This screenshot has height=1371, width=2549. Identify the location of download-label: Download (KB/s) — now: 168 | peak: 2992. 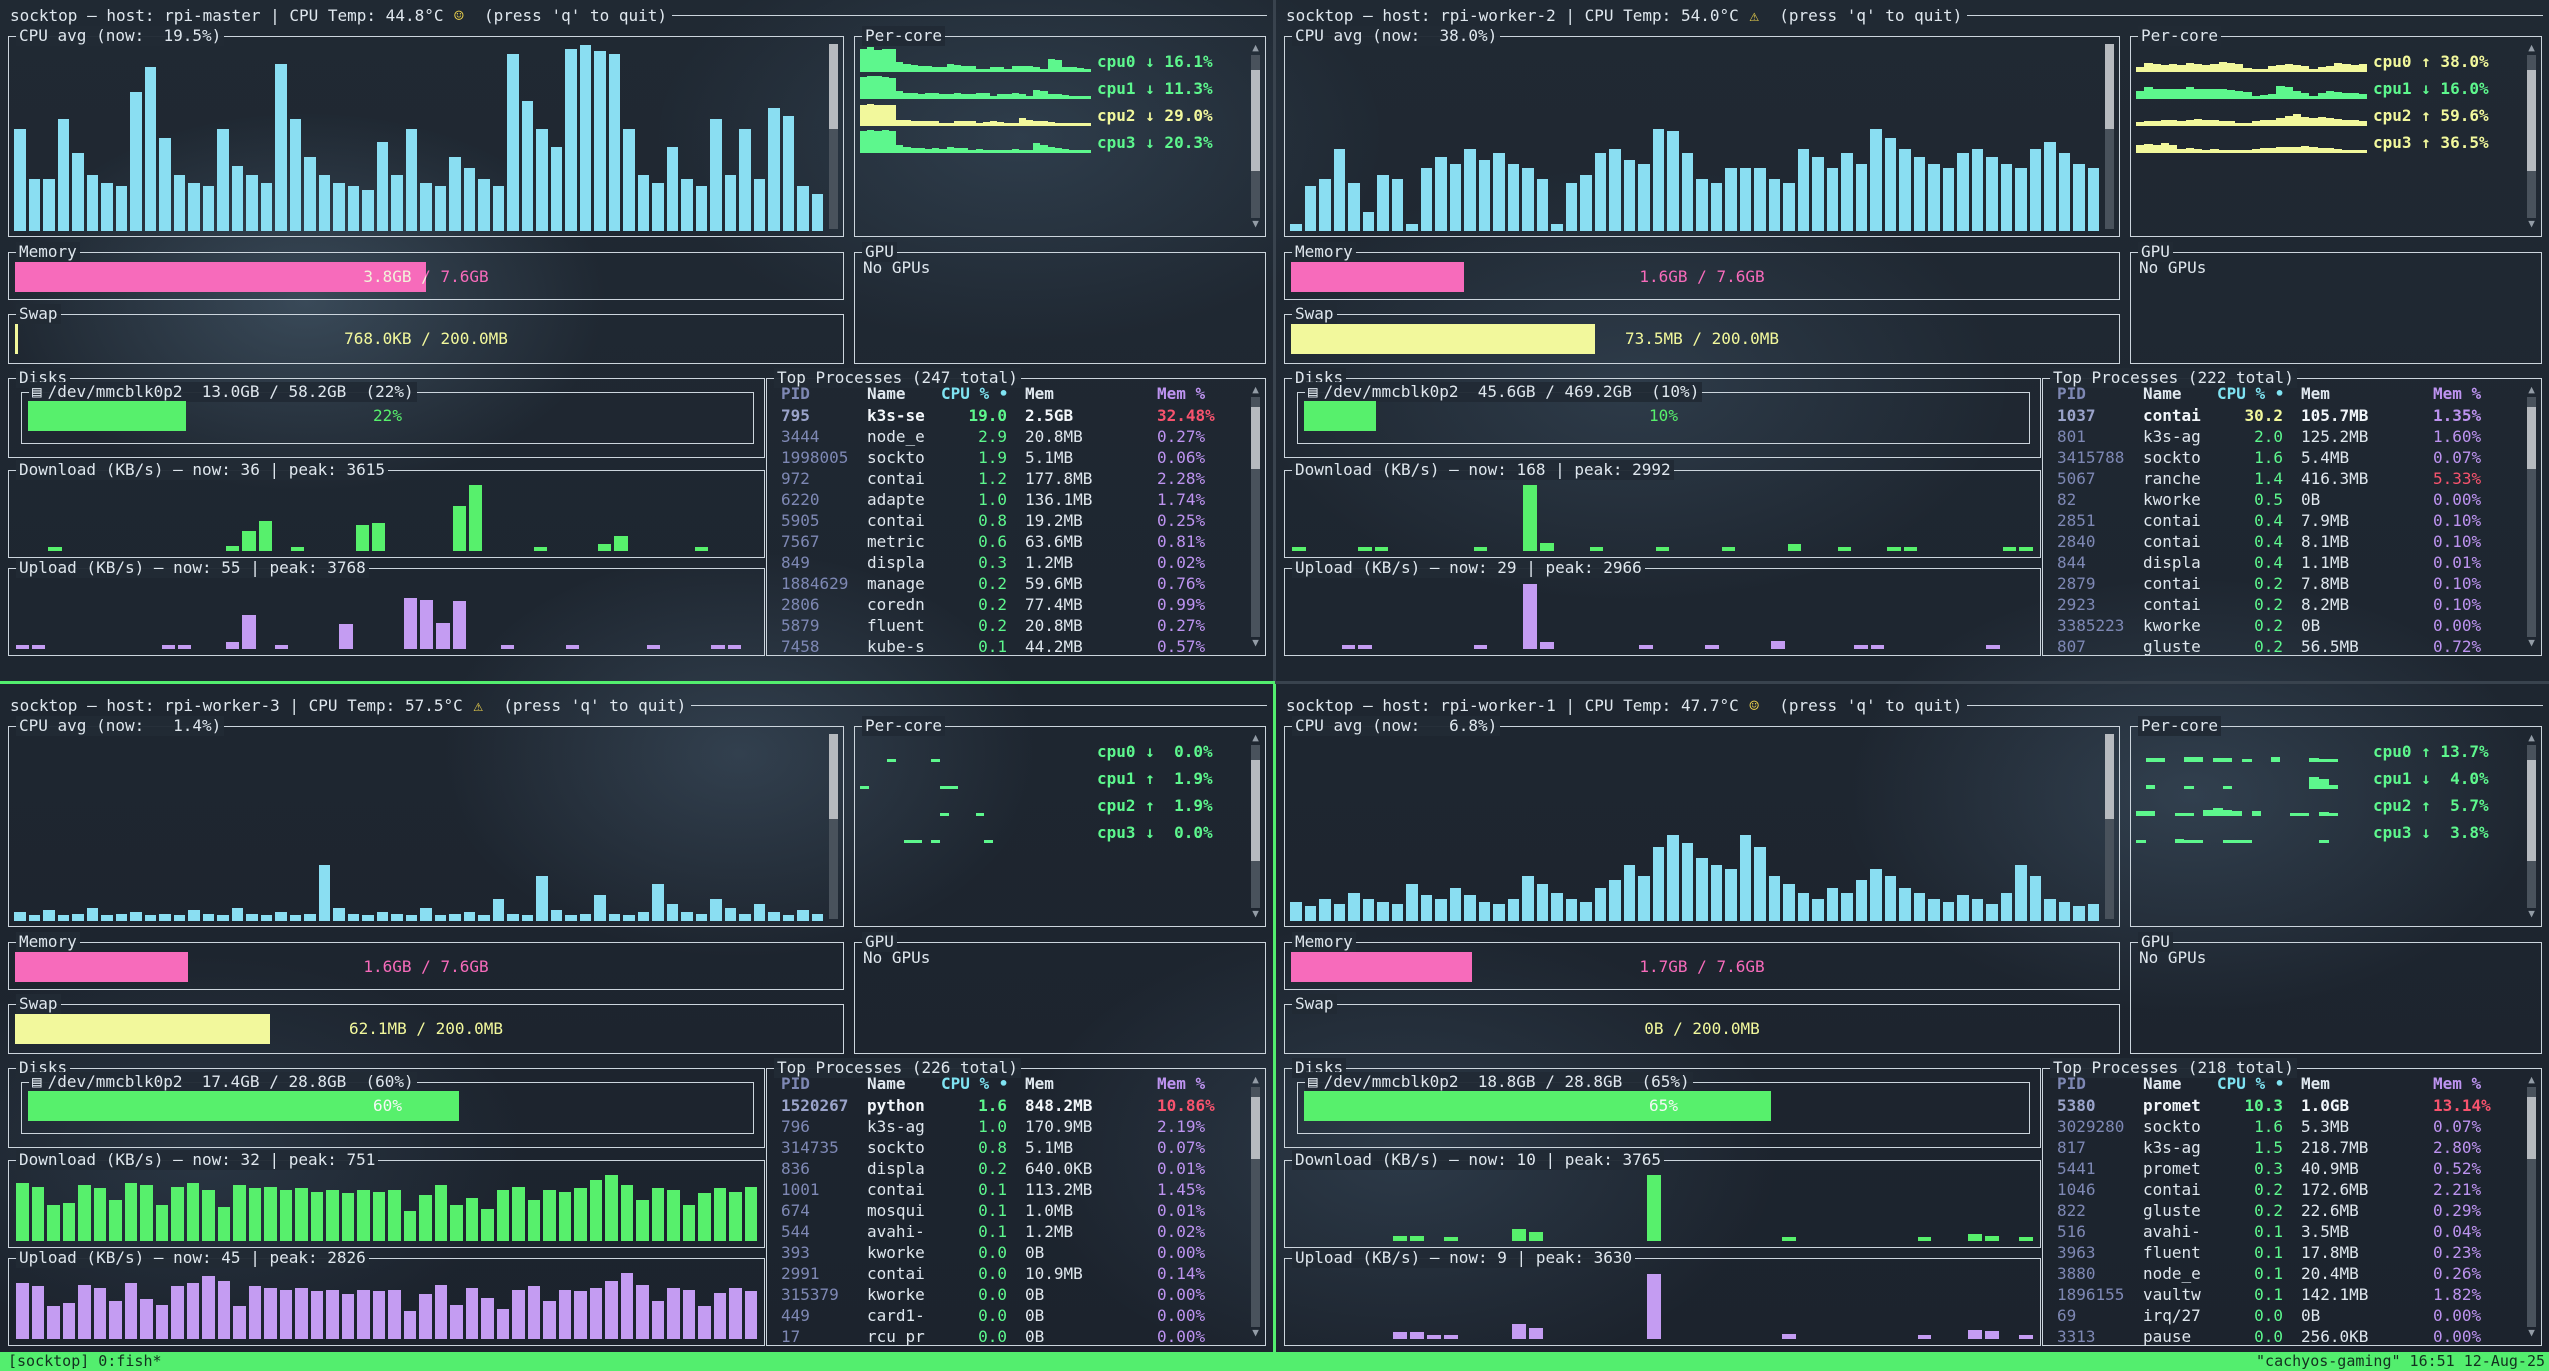
(1483, 470).